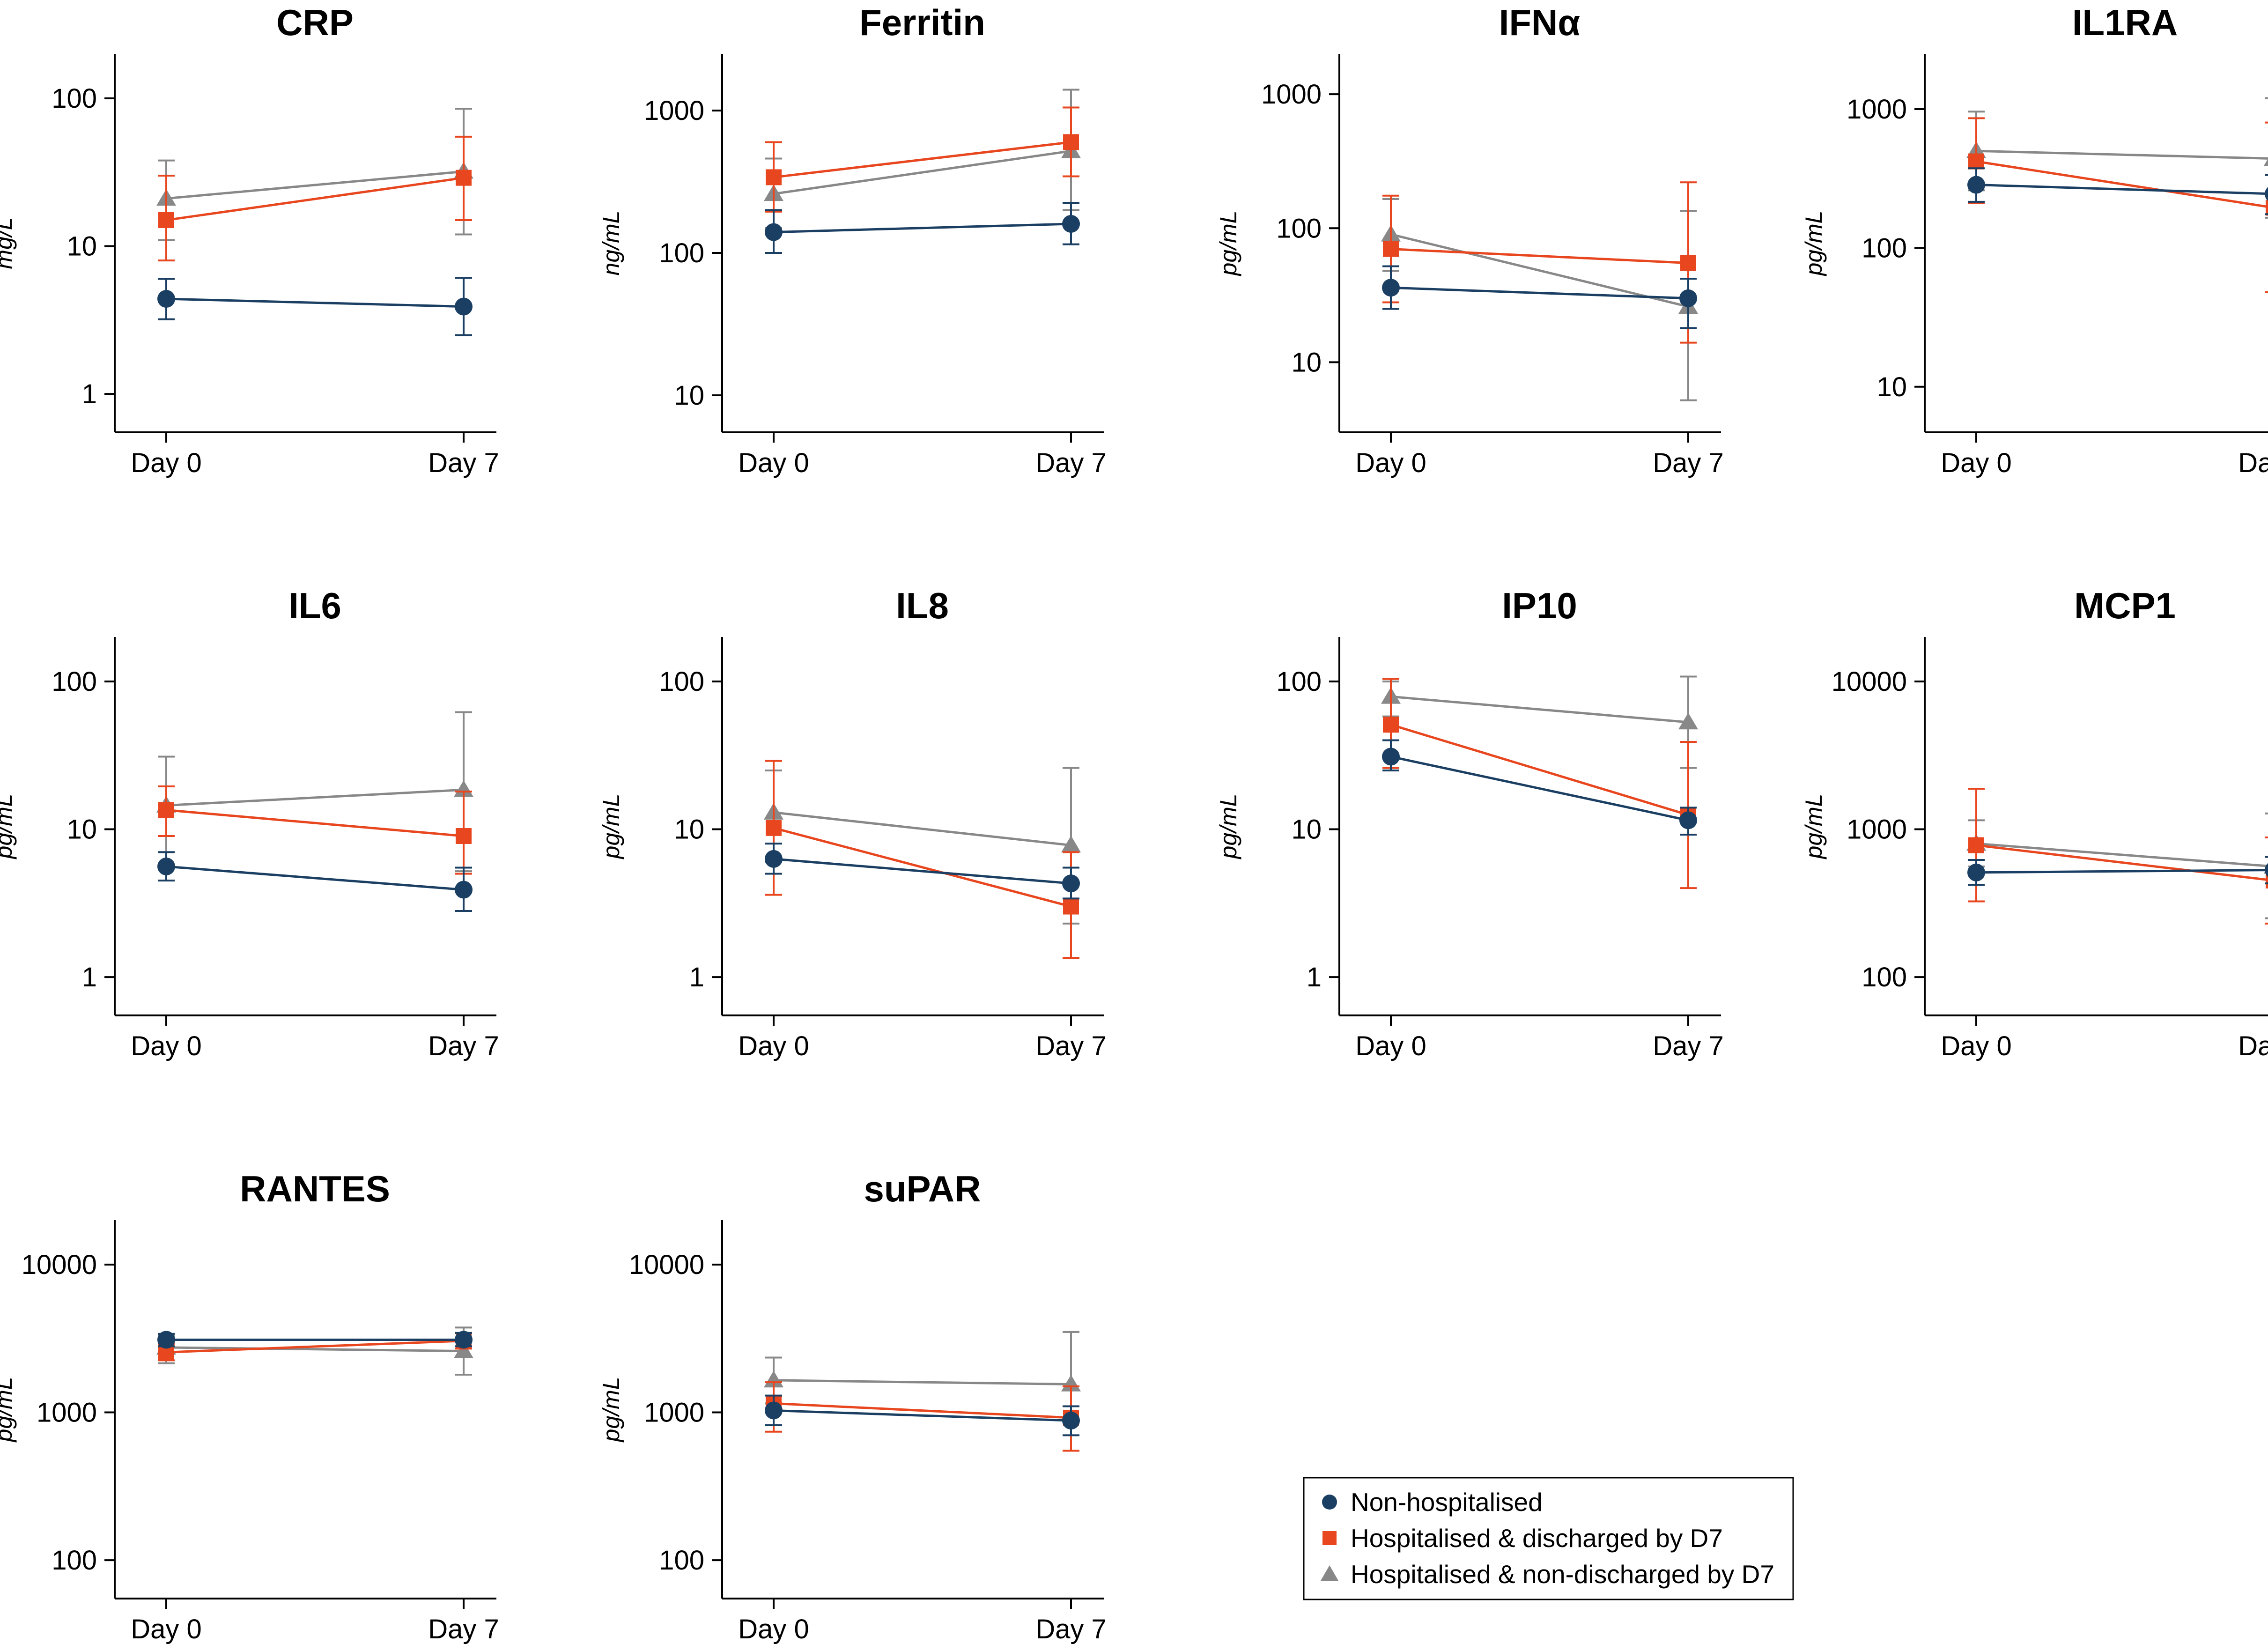 Image resolution: width=2268 pixels, height=1651 pixels. Describe the element at coordinates (1539, 605) in the screenshot. I see `chart-title: IP10` at that location.